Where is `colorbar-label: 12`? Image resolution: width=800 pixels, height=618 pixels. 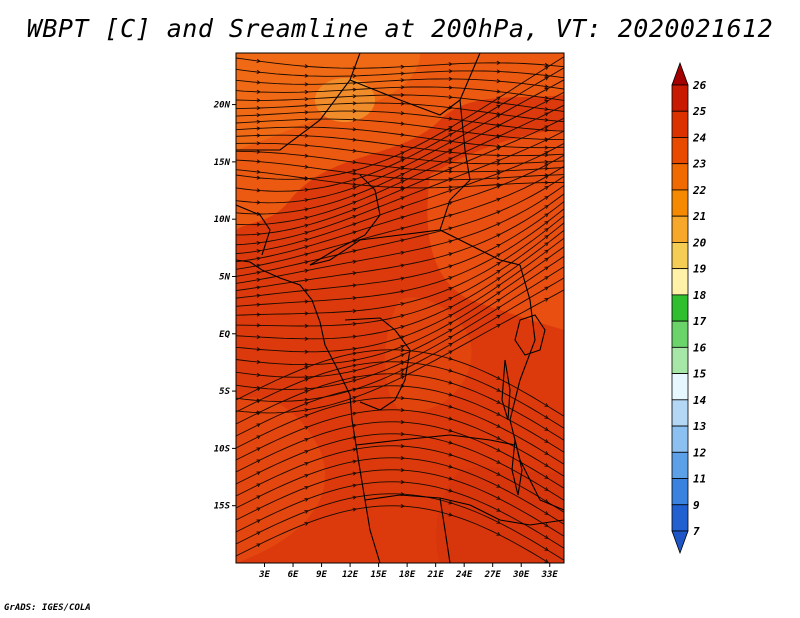 colorbar-label: 12 is located at coordinates (700, 452).